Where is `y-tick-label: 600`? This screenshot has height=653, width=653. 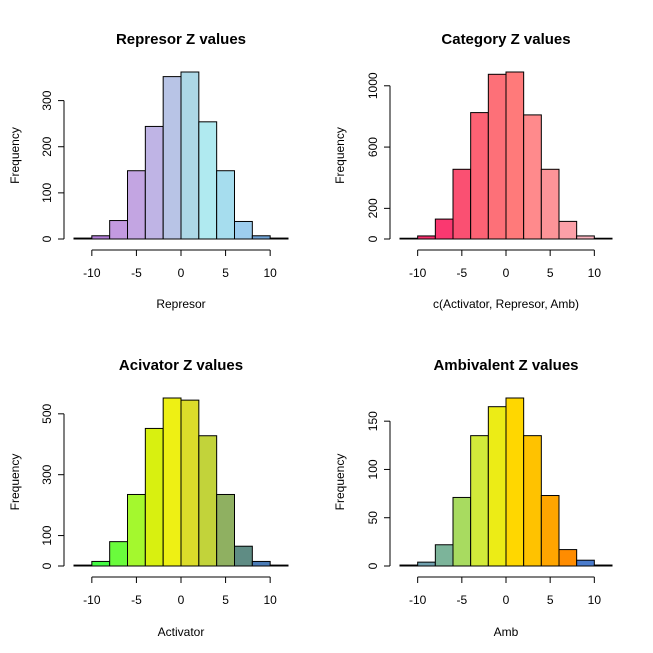
y-tick-label: 600 is located at coordinates (373, 147).